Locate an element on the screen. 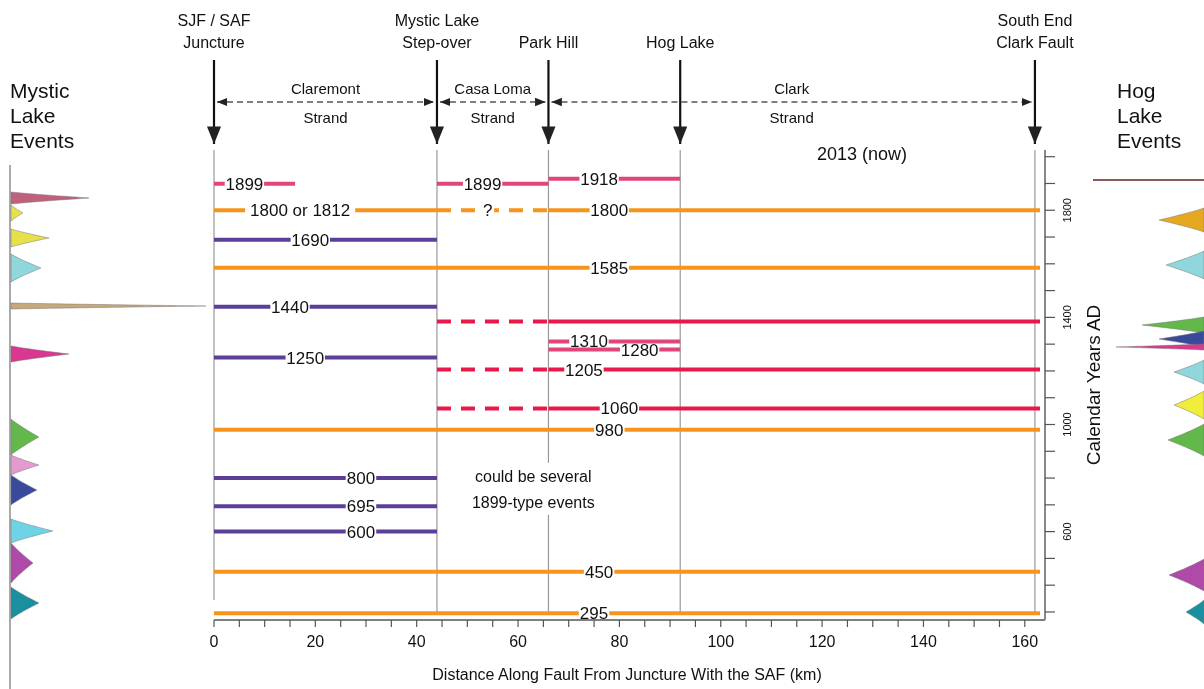 The image size is (1204, 689). x-tick-label: 20 is located at coordinates (315, 641).